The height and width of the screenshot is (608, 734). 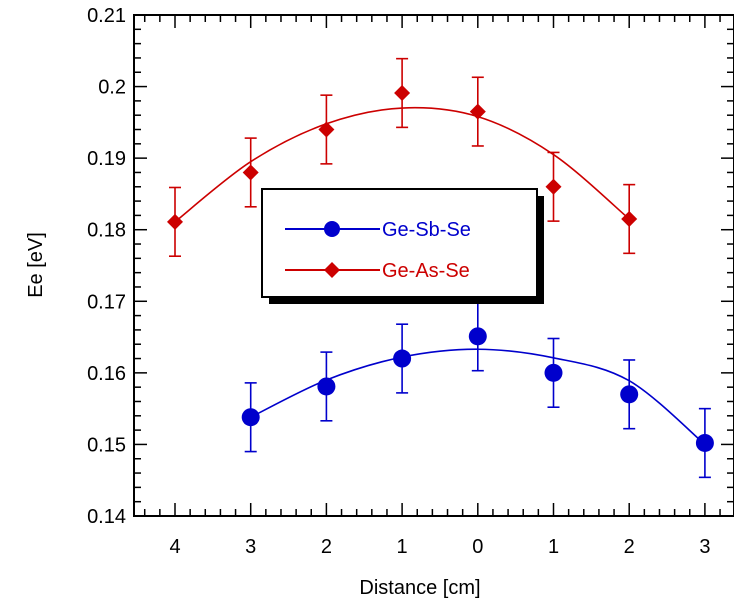 What do you see at coordinates (106, 231) in the screenshot?
I see `y-tick-label: 0.18` at bounding box center [106, 231].